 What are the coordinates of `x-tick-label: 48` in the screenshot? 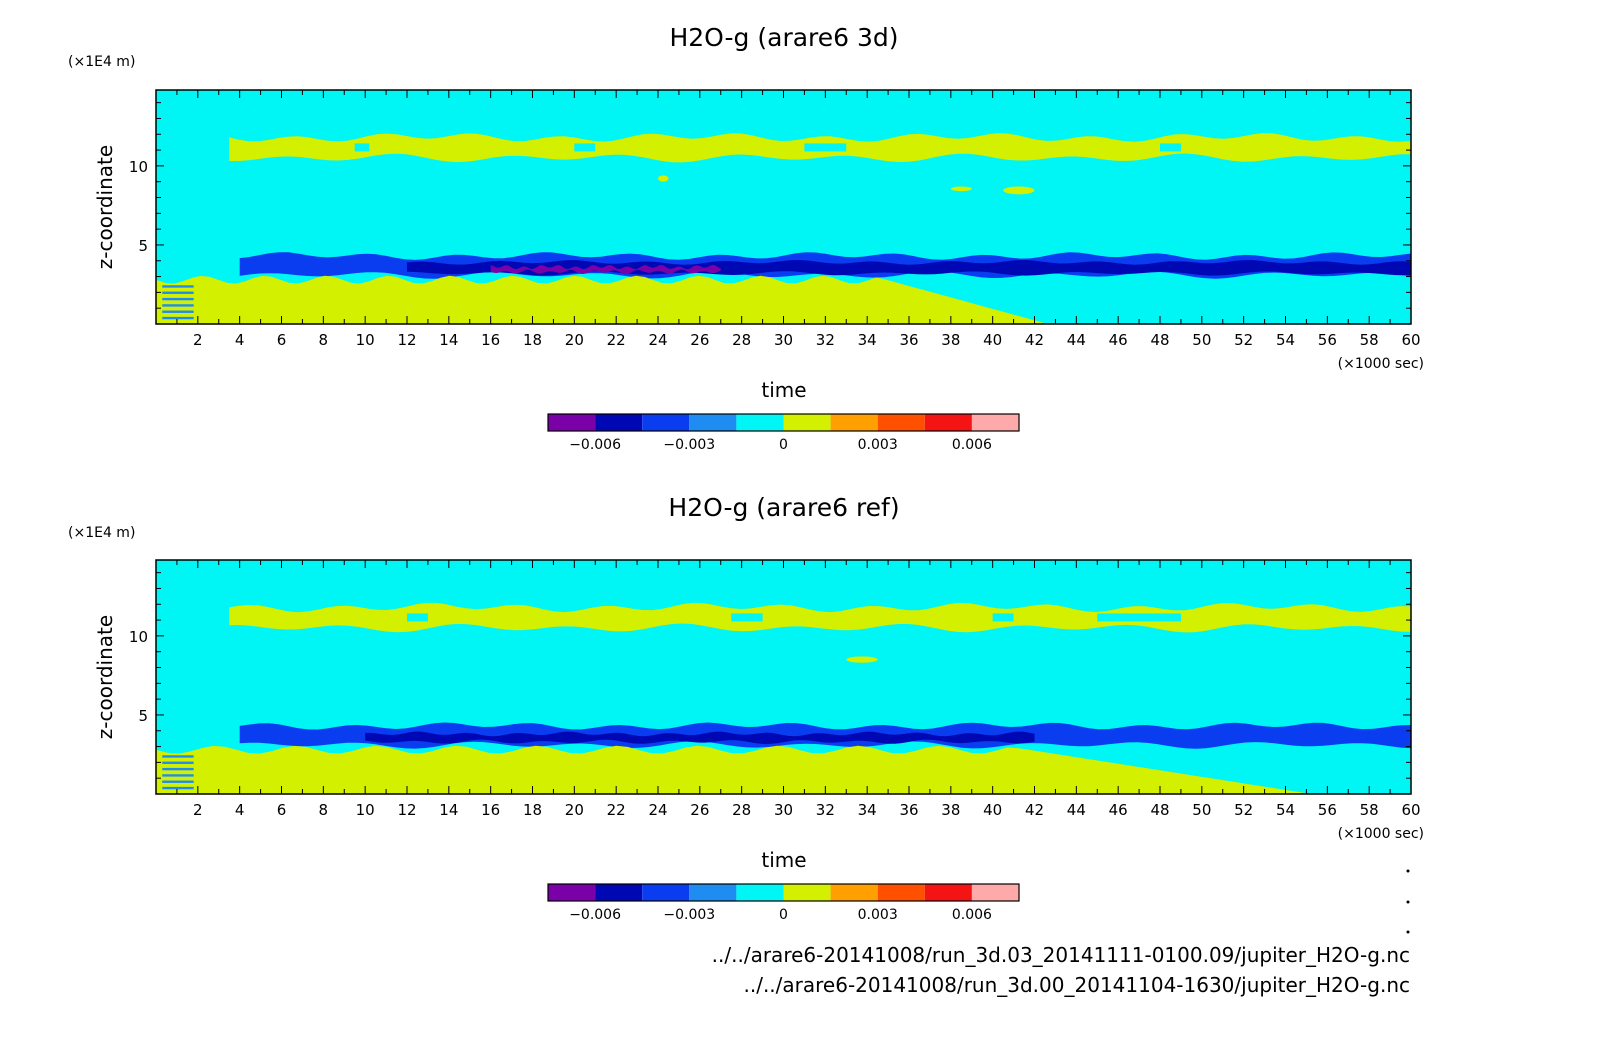 It's located at (1159, 340).